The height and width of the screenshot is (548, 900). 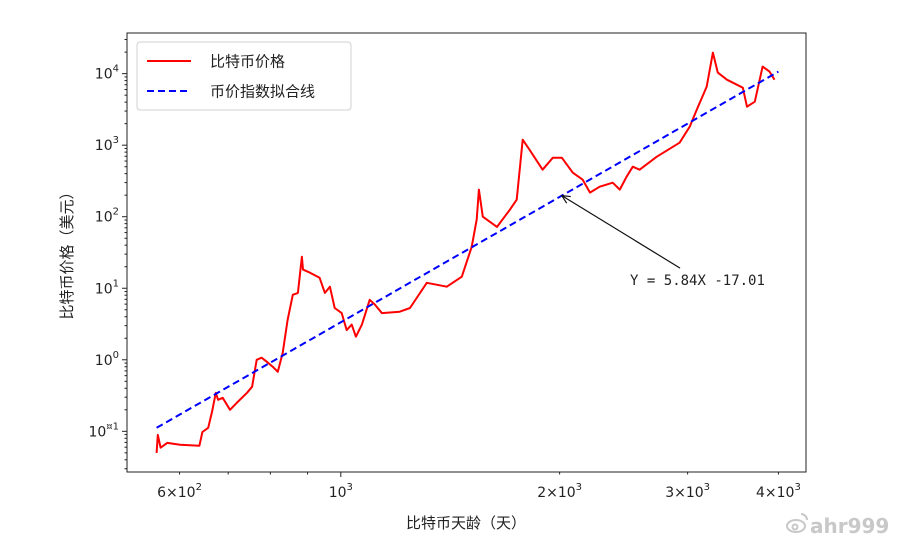 What do you see at coordinates (775, 493) in the screenshot?
I see `x-tick-base: 4×10` at bounding box center [775, 493].